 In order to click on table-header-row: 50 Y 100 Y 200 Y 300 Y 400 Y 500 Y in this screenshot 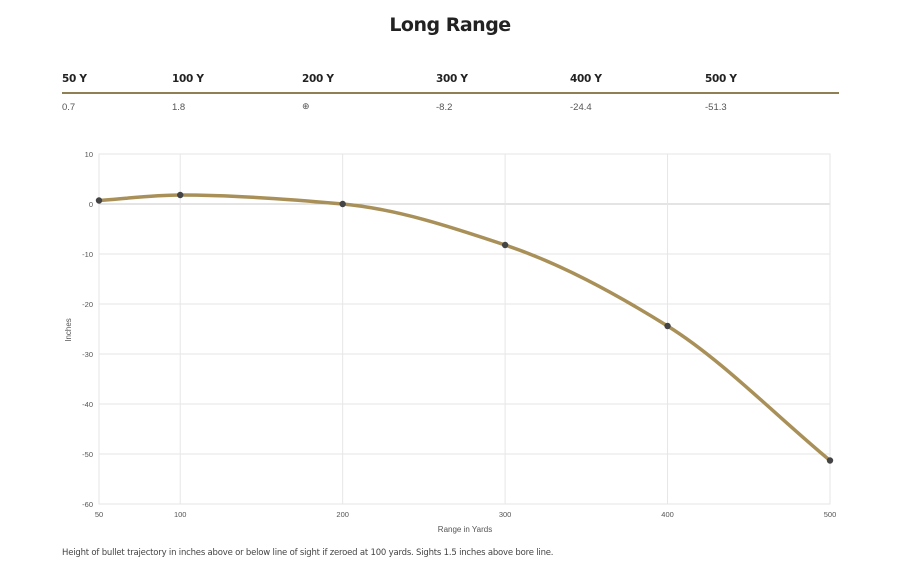, I will do `click(450, 81)`.